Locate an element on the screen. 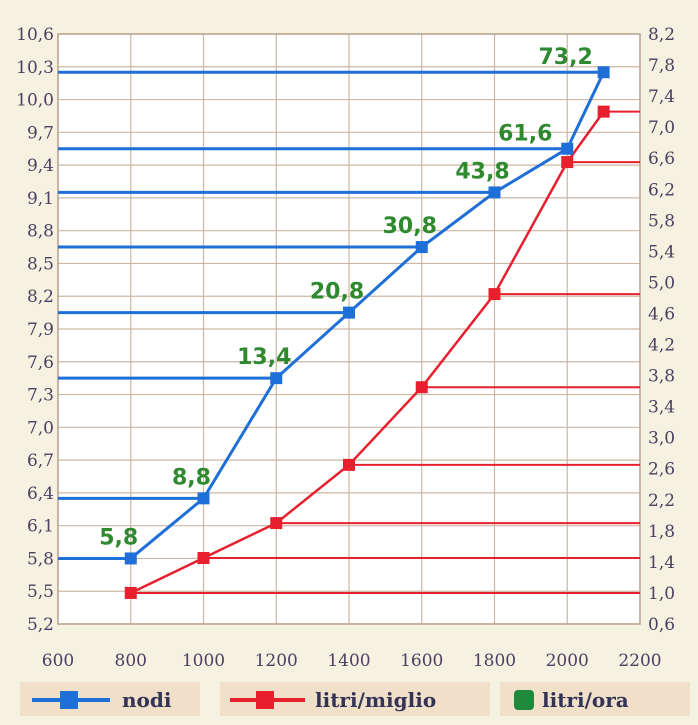 This screenshot has height=725, width=698. right-axis-tick-label: 5,4 is located at coordinates (661, 252).